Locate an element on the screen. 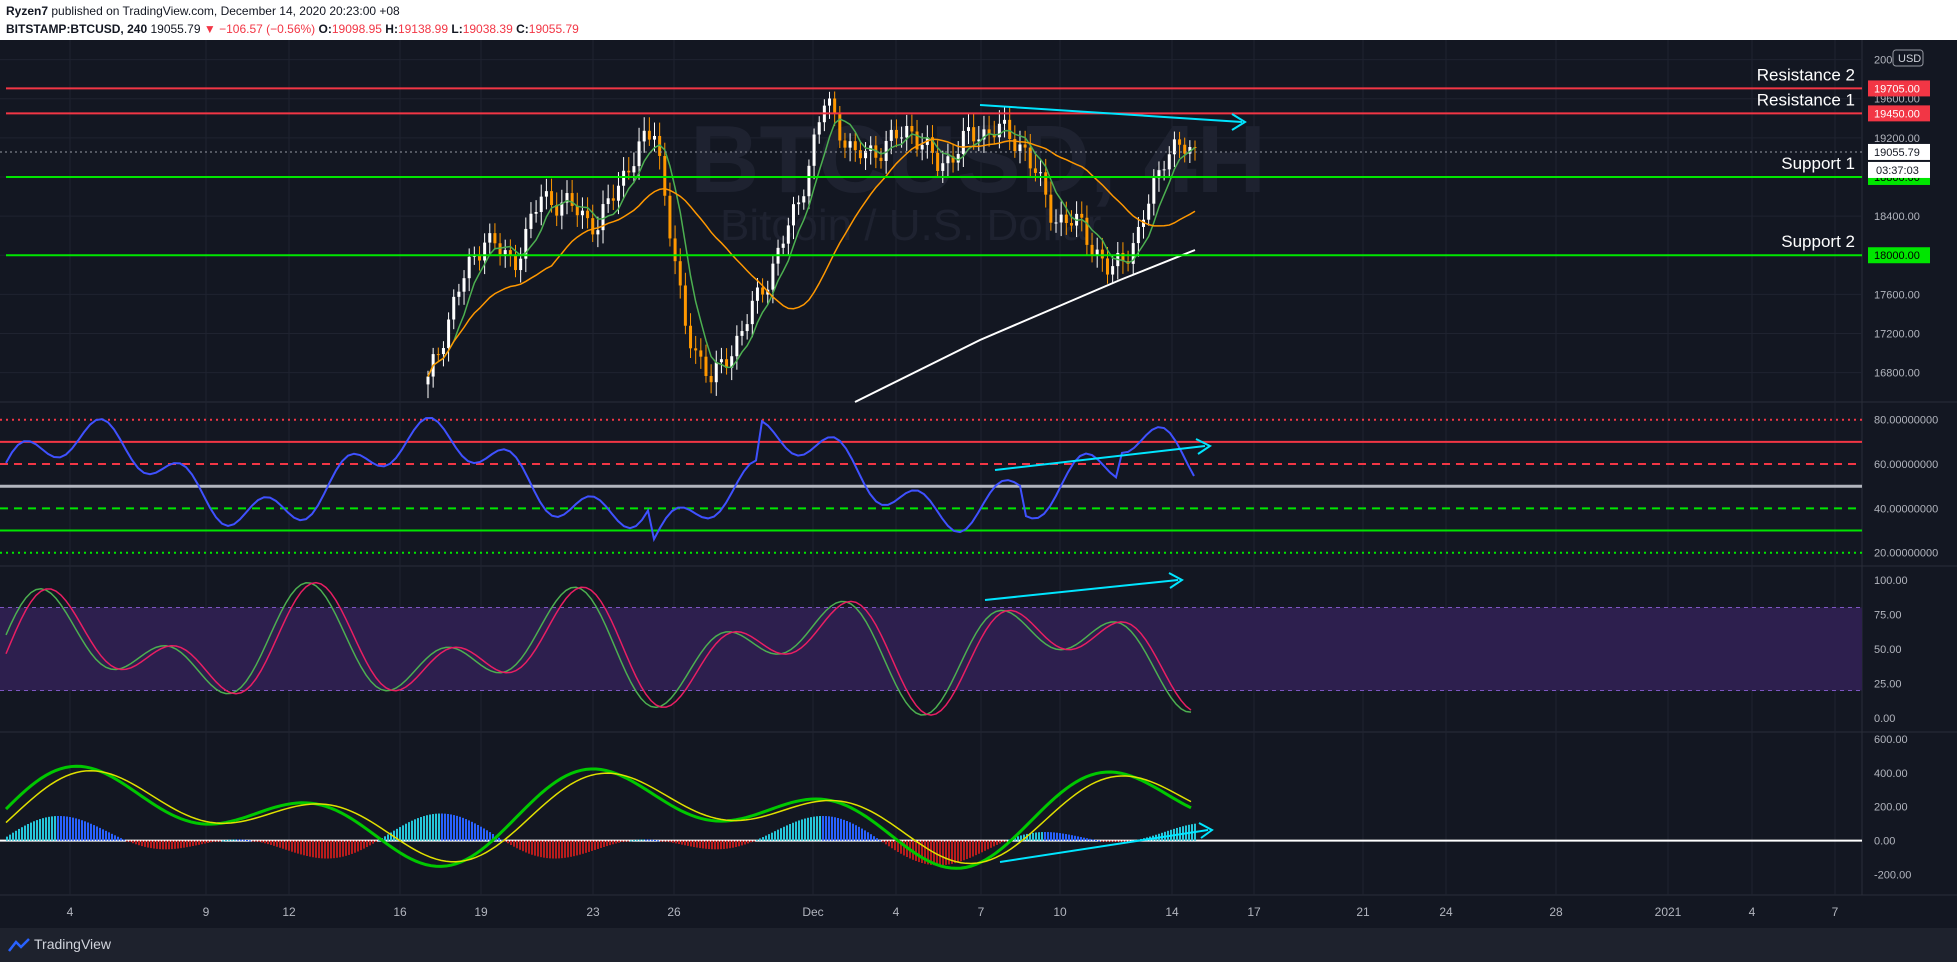 The width and height of the screenshot is (1957, 962). trend-arrow-macd is located at coordinates (1206, 830).